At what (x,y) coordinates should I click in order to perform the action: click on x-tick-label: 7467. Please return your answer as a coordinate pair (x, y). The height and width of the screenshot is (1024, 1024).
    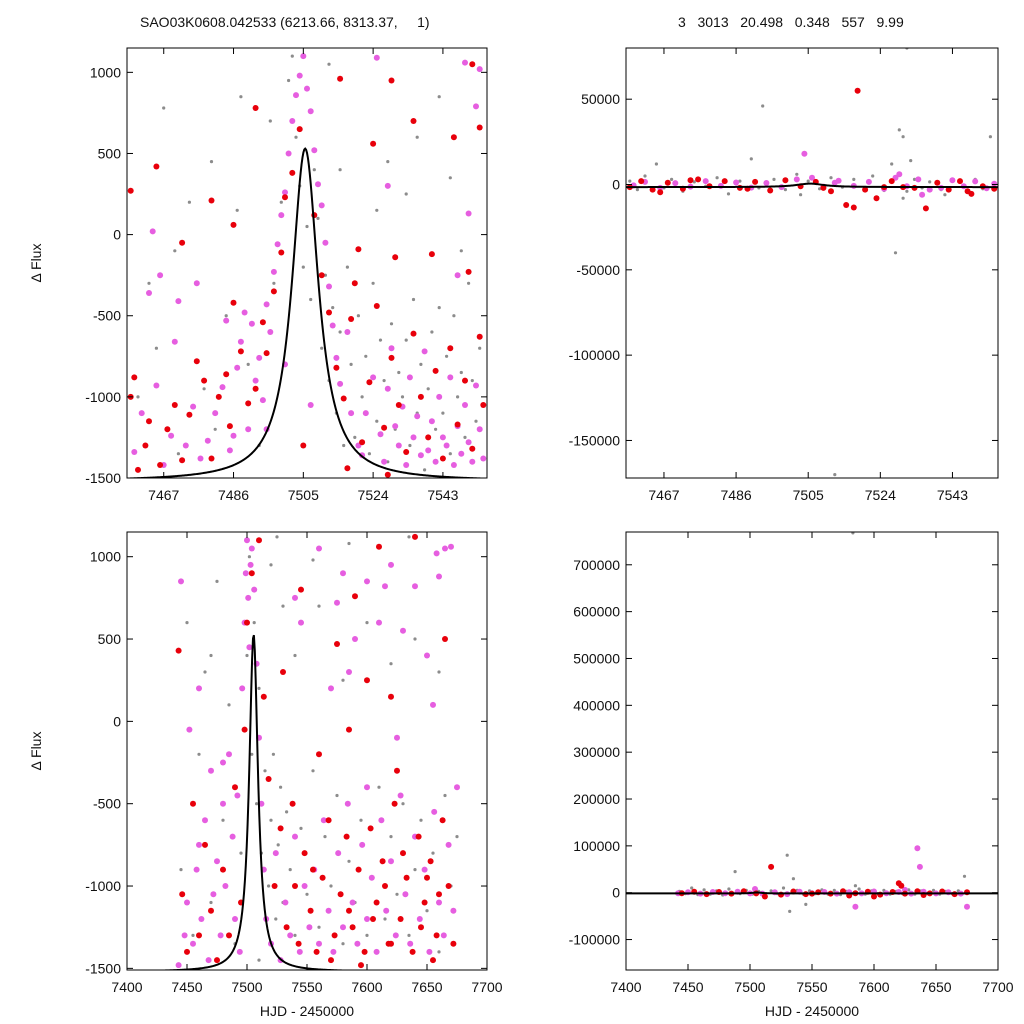
    Looking at the image, I should click on (163, 495).